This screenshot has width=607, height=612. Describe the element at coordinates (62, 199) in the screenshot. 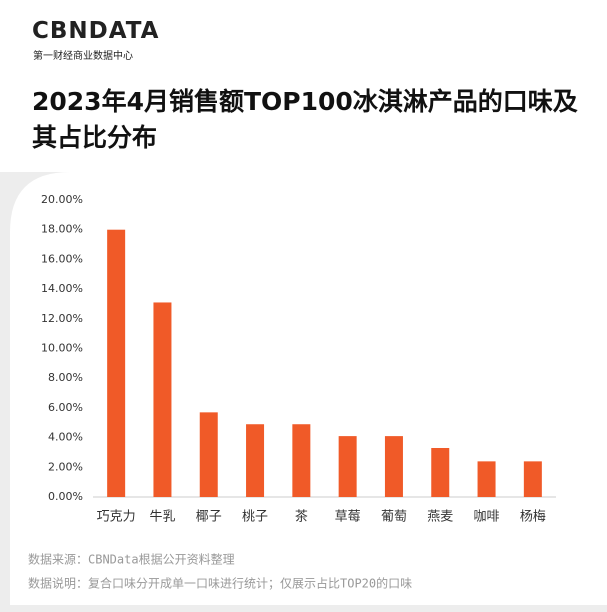

I see `y-tick-label: 20.00%` at that location.